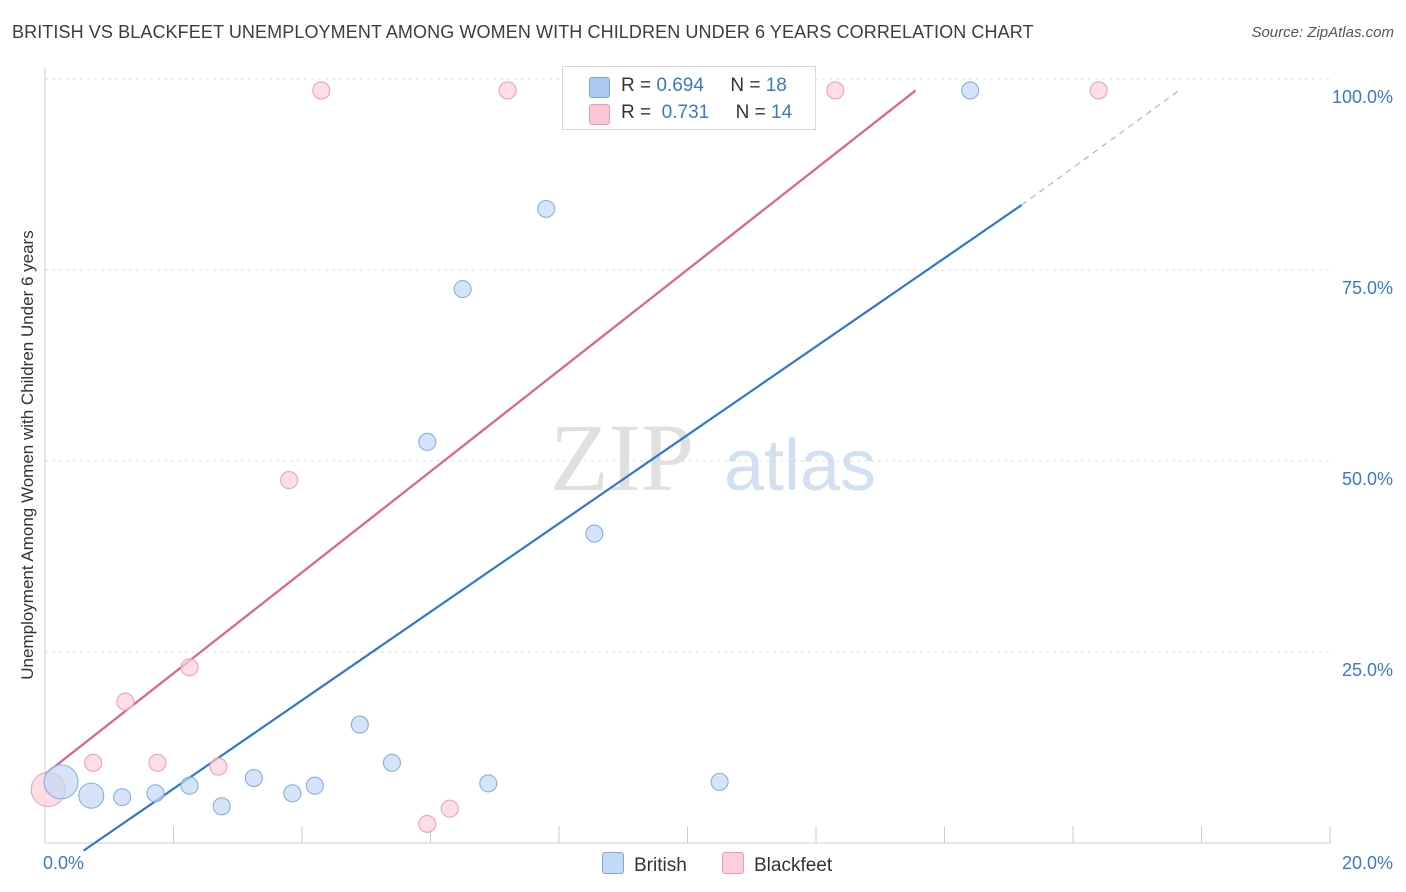 Image resolution: width=1406 pixels, height=892 pixels. I want to click on trend-line-british-extension, so click(1100, 147).